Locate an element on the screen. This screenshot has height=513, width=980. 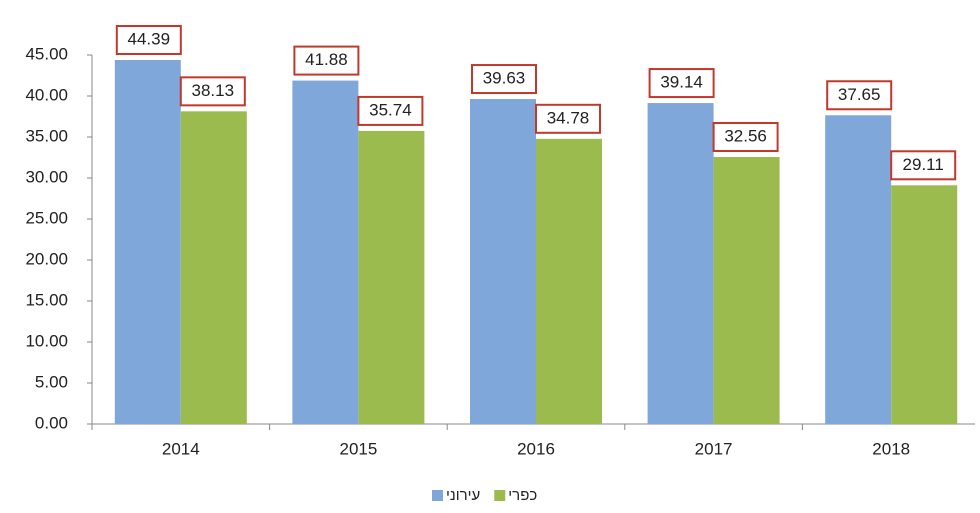
x-tick-label: 2017 is located at coordinates (714, 448).